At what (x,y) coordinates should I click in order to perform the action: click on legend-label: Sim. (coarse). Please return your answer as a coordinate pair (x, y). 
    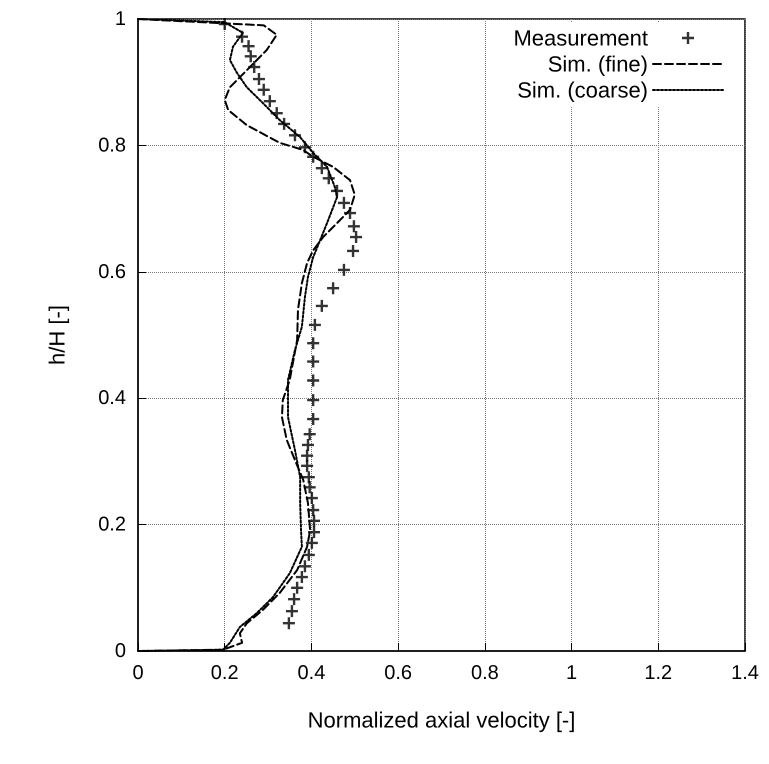
    Looking at the image, I should click on (582, 90).